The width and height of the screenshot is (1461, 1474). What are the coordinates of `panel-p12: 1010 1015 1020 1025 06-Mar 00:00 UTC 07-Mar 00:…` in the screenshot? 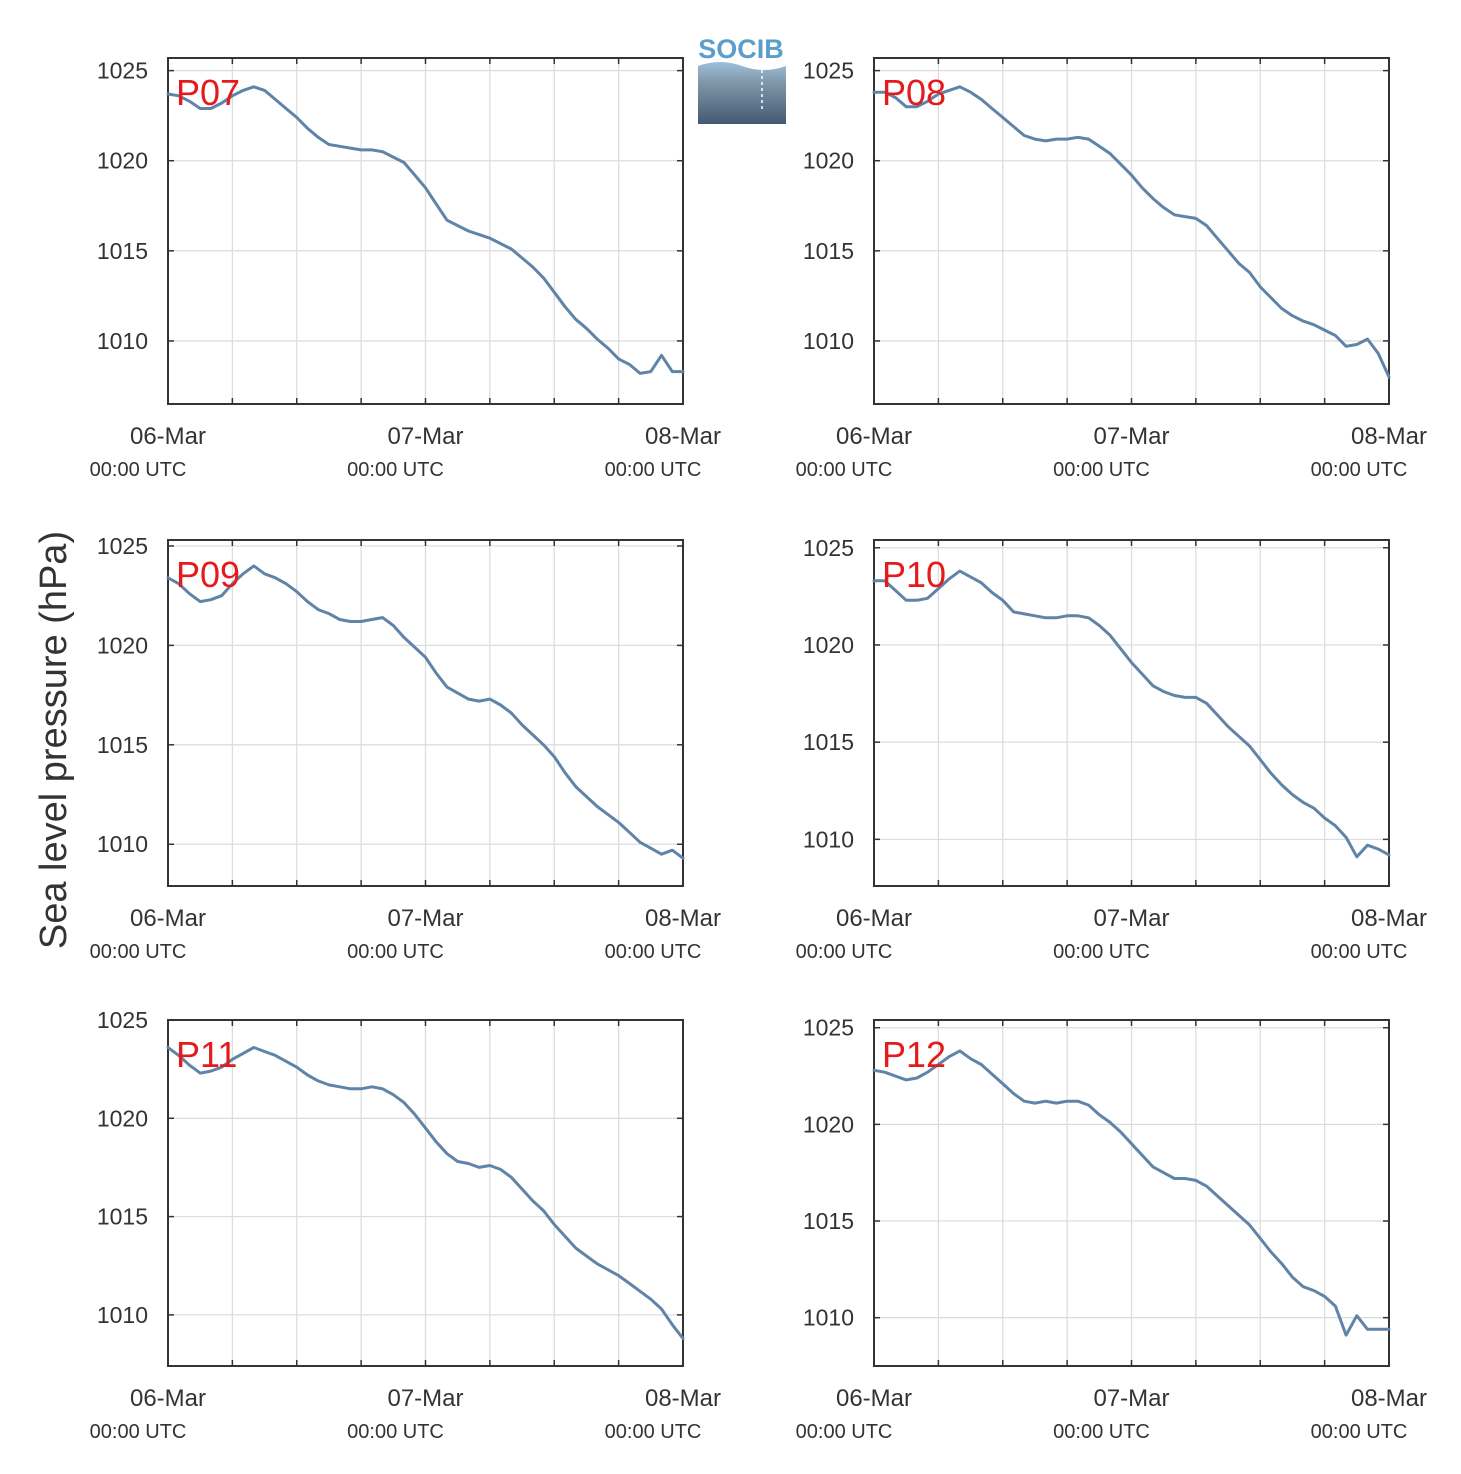 It's located at (1111, 1229).